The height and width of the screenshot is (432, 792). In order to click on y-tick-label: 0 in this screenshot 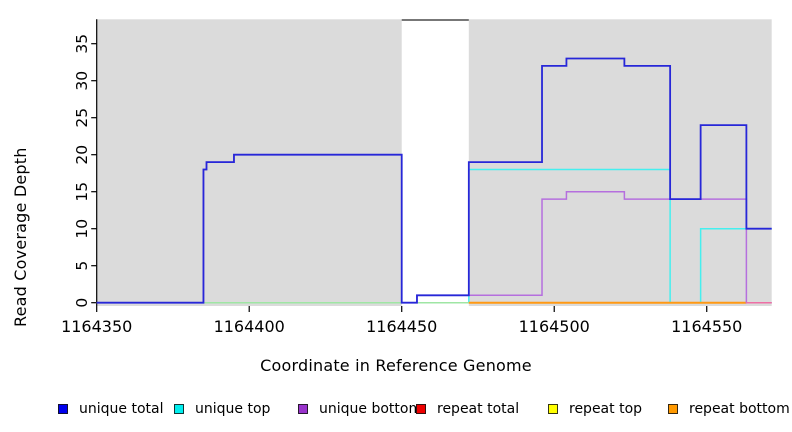, I will do `click(82, 303)`.